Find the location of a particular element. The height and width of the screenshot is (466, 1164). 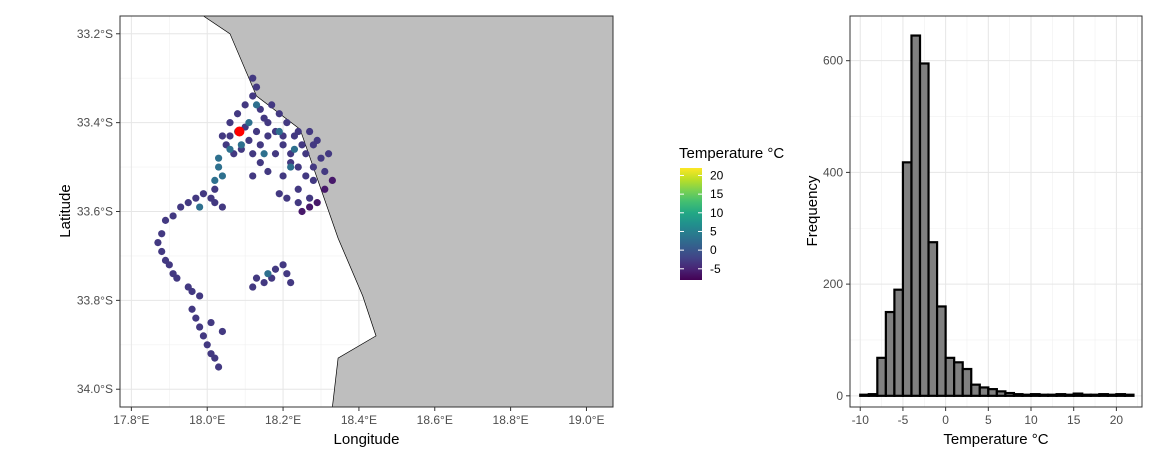

color-legend: Temperature °C 20 15 10 5 0 -5 is located at coordinates (731, 212).